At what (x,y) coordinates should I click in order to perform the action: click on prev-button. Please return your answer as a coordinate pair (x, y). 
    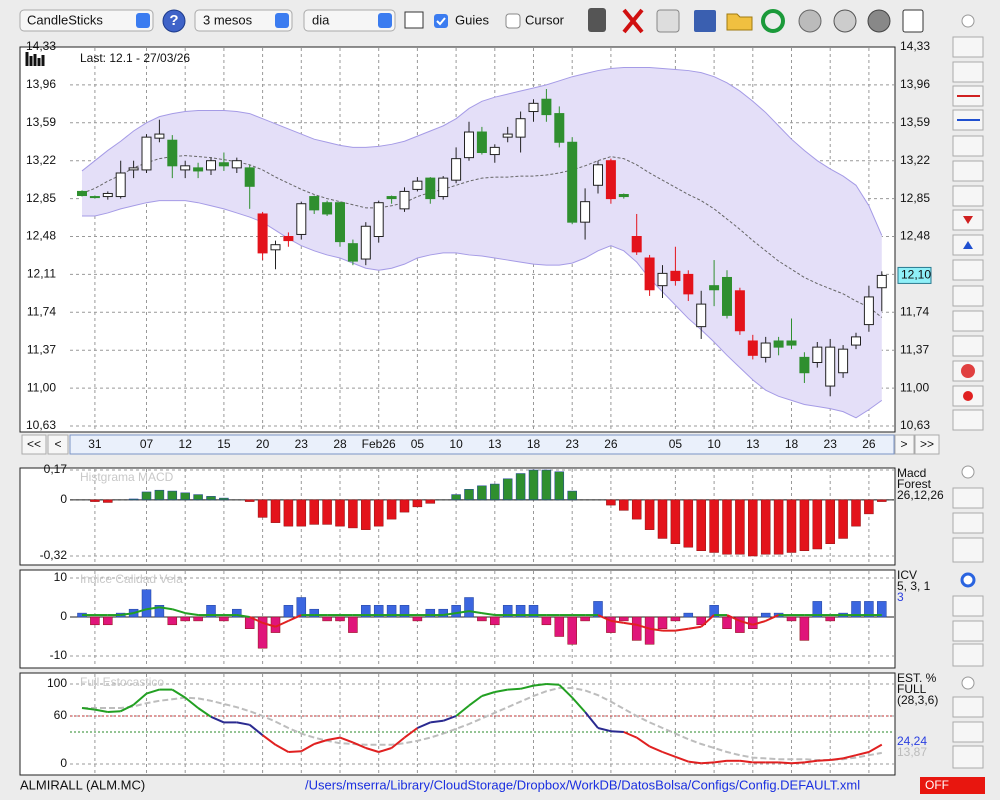
    Looking at the image, I should click on (58, 444).